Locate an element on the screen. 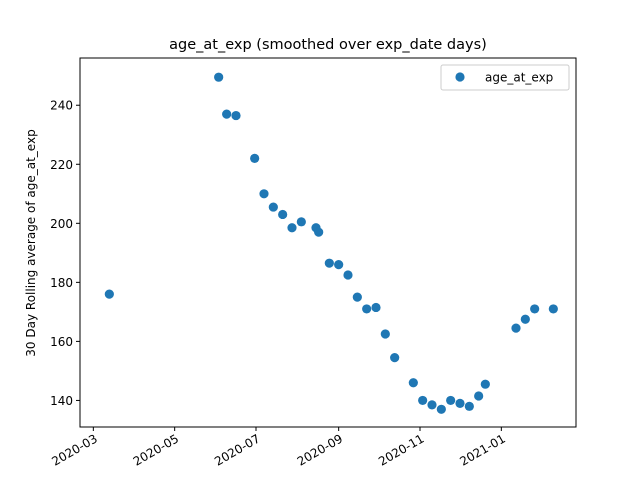 This screenshot has width=640, height=480. y-tick-label: 180 is located at coordinates (61, 283).